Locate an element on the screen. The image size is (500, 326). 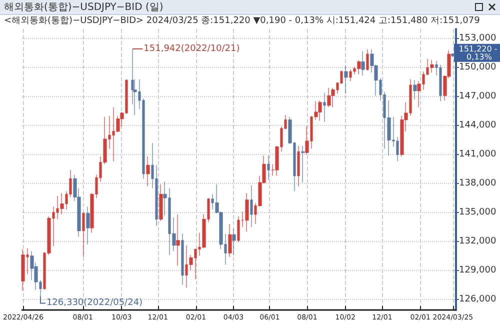
annotation: 151,220 - 0,13% is located at coordinates (478, 53).